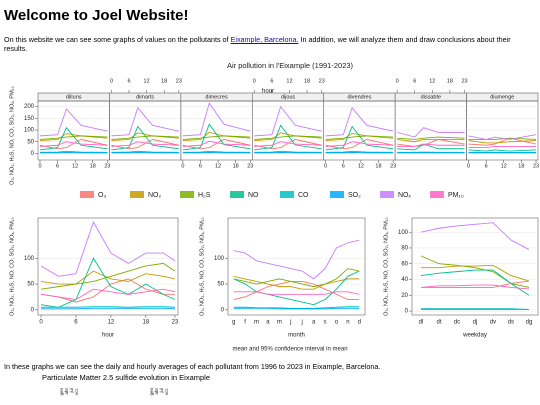  I want to click on page-title: Welcome to Joel Website!, so click(96, 15).